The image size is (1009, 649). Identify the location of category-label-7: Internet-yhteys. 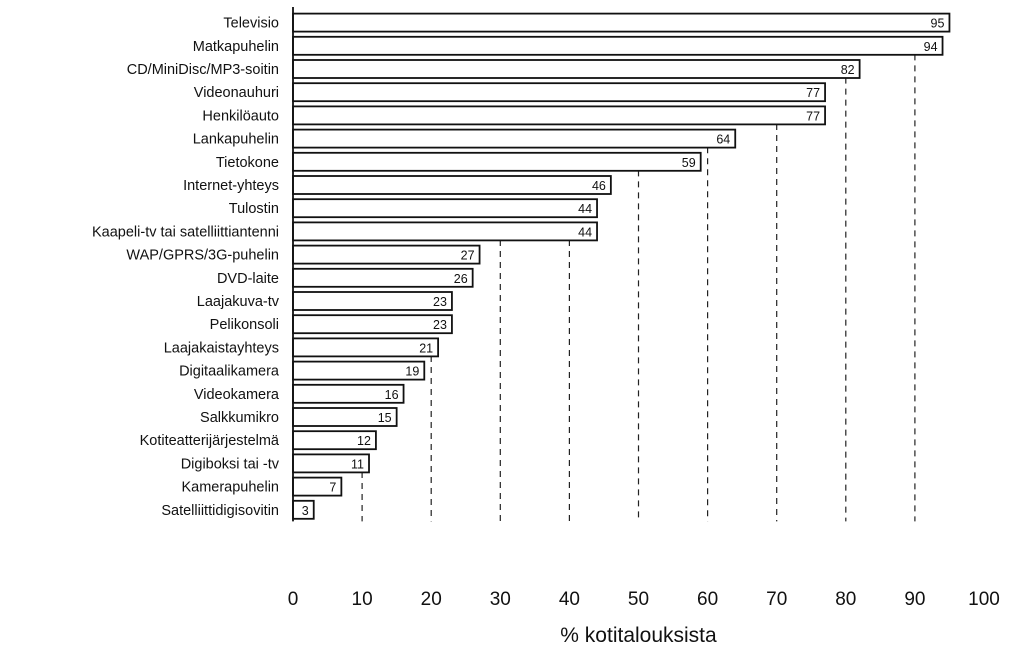
(231, 186).